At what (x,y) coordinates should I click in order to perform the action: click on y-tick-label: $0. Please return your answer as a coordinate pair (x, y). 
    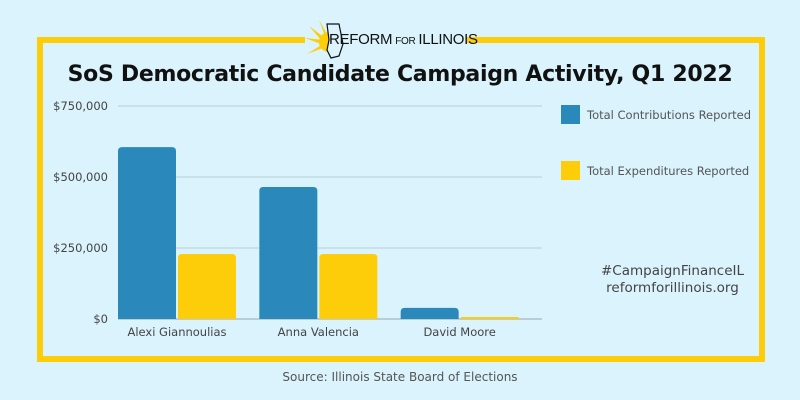
    Looking at the image, I should click on (100, 319).